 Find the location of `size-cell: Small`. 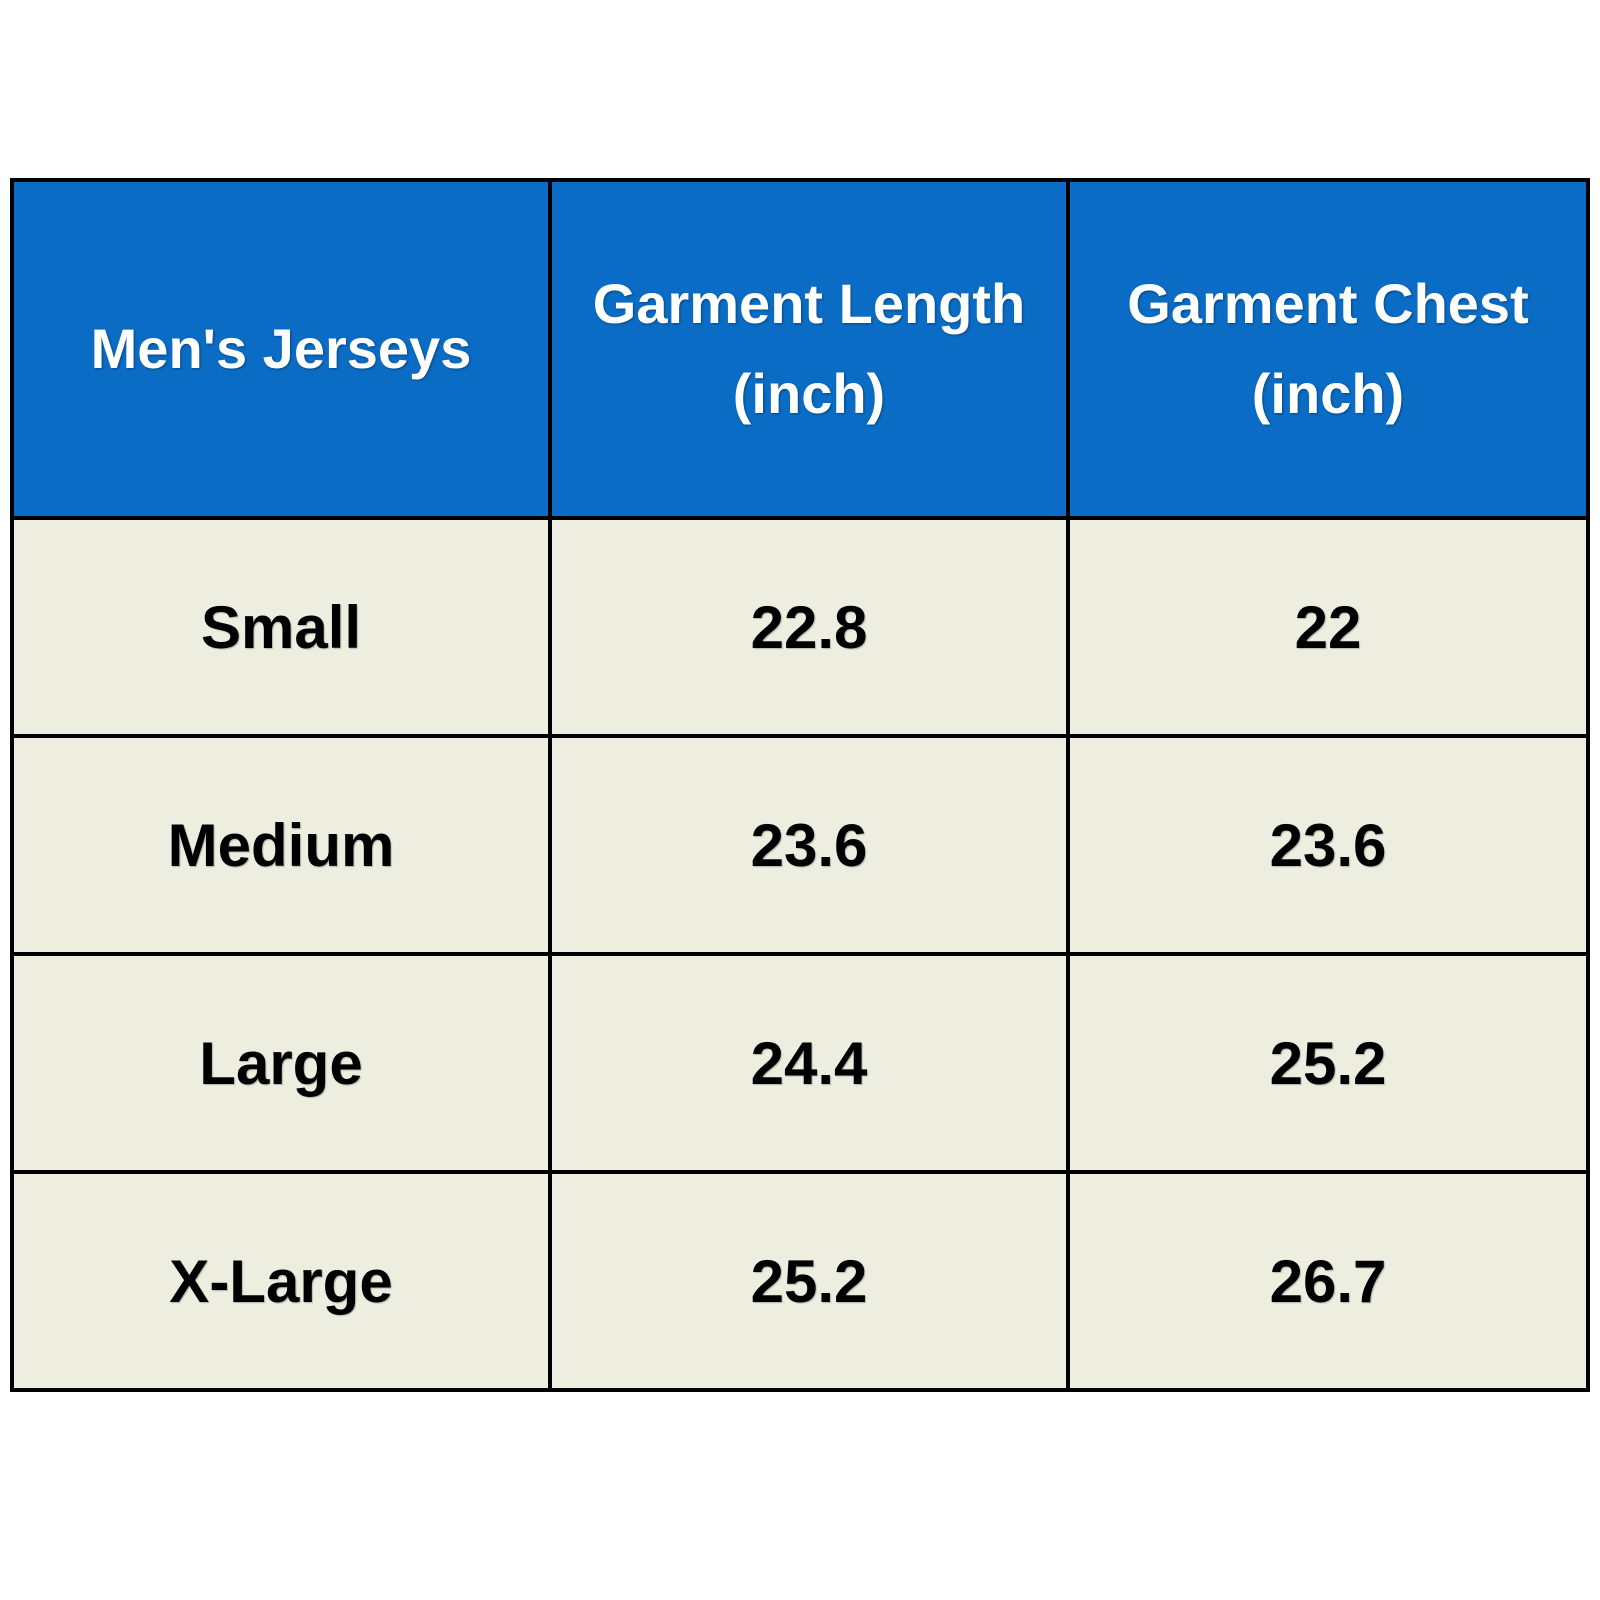

size-cell: Small is located at coordinates (281, 627).